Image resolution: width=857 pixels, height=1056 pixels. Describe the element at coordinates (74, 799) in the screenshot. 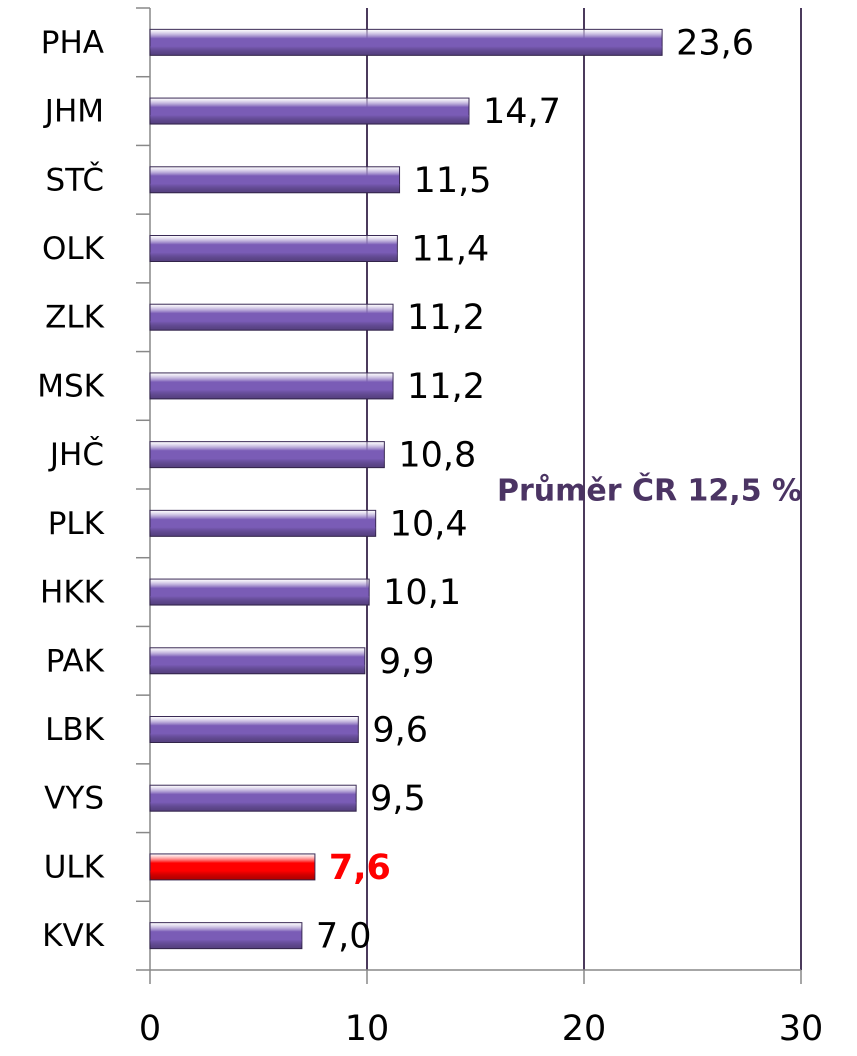

I see `y-tick-label: VYS` at that location.